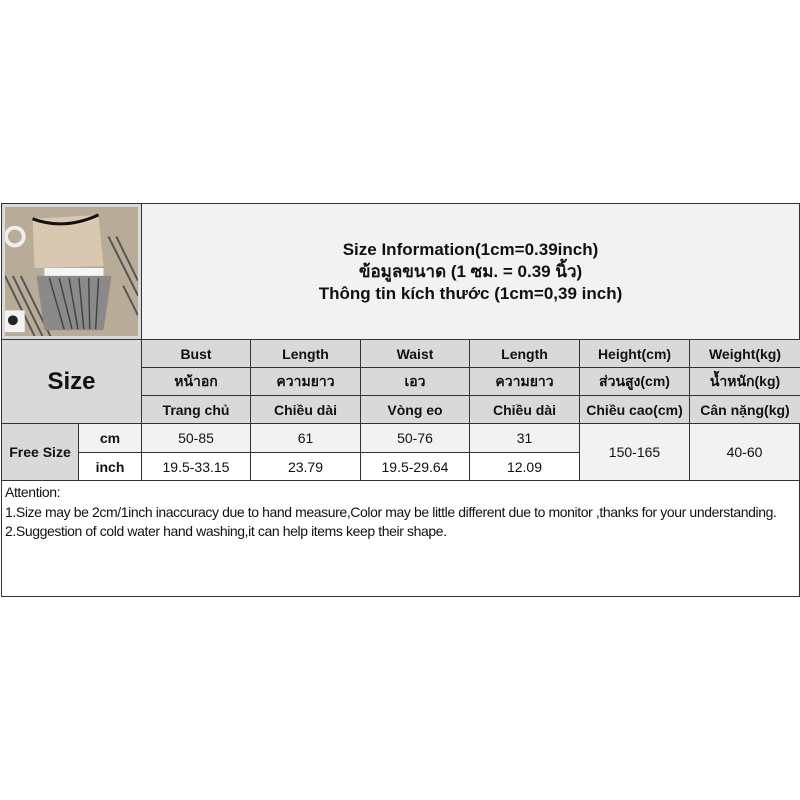  I want to click on cm-value-cell: 50-76, so click(415, 438).